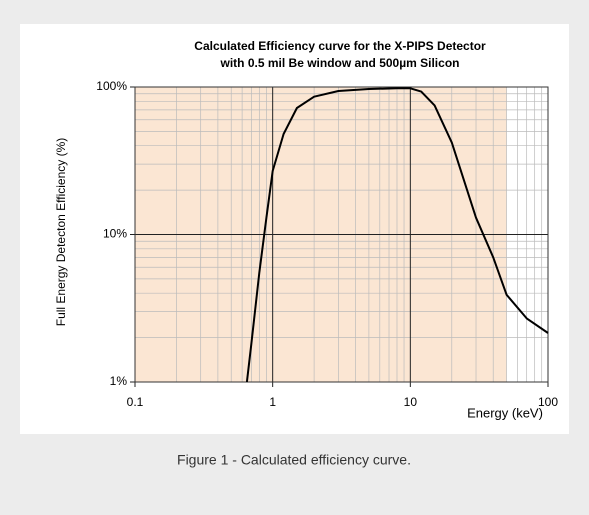 This screenshot has width=589, height=515. I want to click on x-tick-label: 1, so click(272, 402).